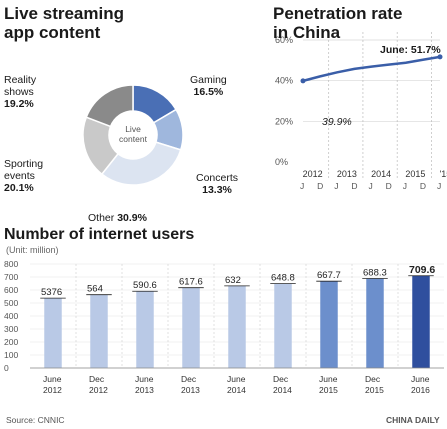 The height and width of the screenshot is (429, 447). What do you see at coordinates (191, 282) in the screenshot?
I see `bar-value-label: 617.6` at bounding box center [191, 282].